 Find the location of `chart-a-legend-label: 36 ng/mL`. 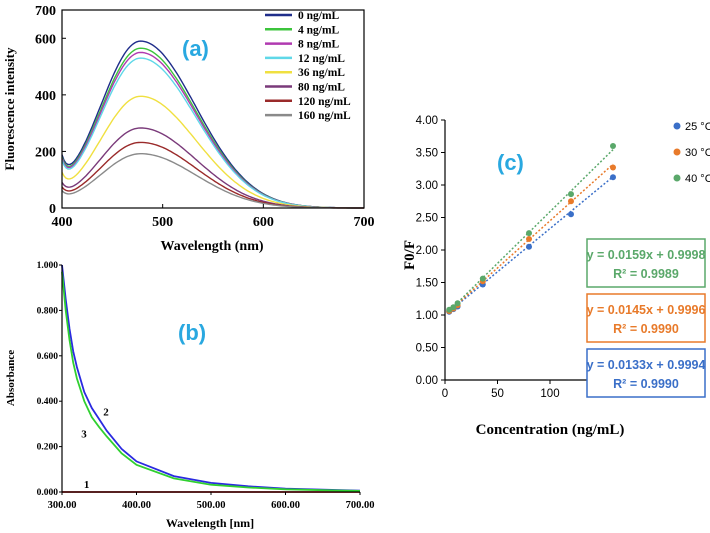

chart-a-legend-label: 36 ng/mL is located at coordinates (321, 73).